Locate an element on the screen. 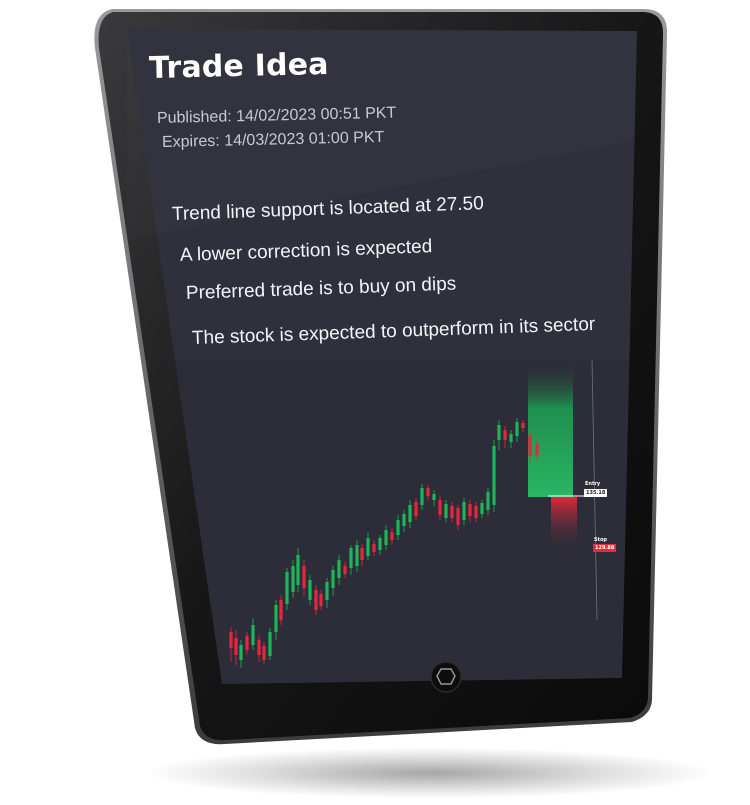  loss-zone is located at coordinates (564, 524).